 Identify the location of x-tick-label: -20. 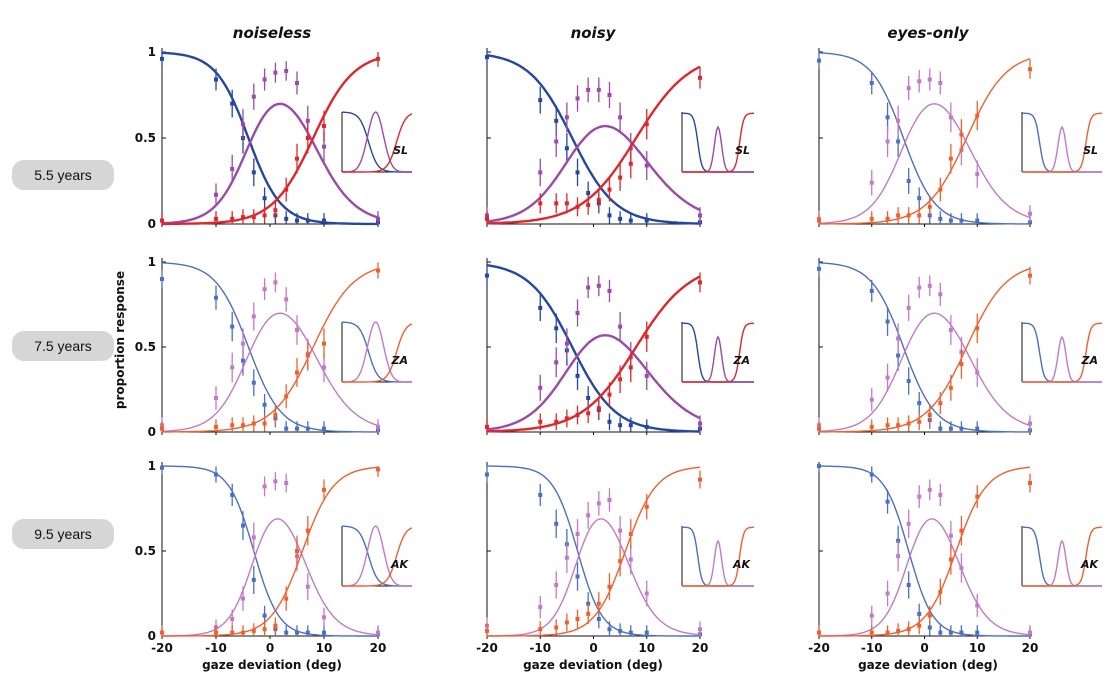
(487, 648).